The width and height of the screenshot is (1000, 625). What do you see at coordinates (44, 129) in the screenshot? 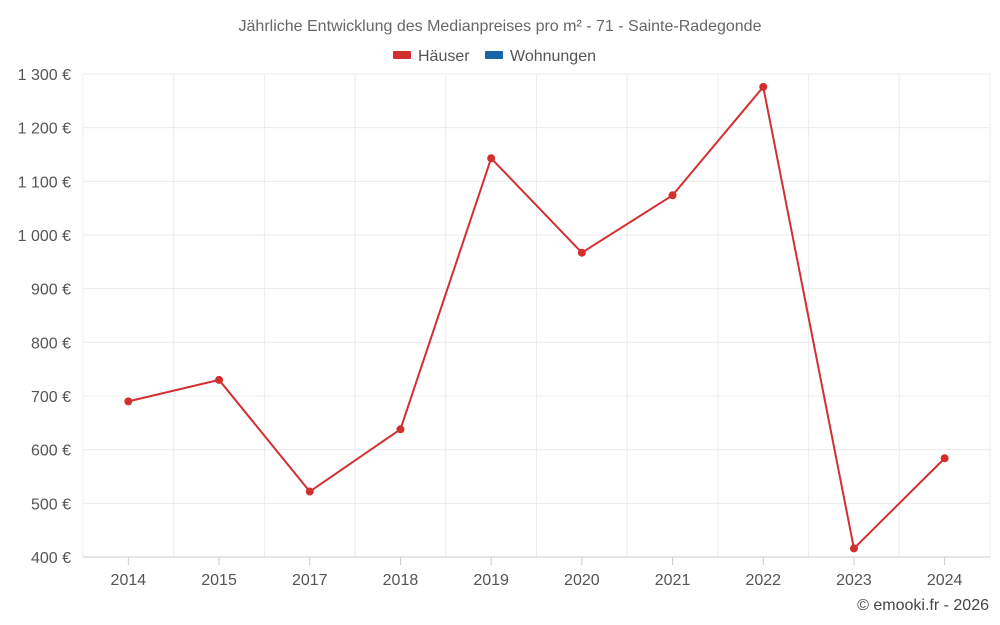
I see `y-tick-label-8: 1 200 €` at bounding box center [44, 129].